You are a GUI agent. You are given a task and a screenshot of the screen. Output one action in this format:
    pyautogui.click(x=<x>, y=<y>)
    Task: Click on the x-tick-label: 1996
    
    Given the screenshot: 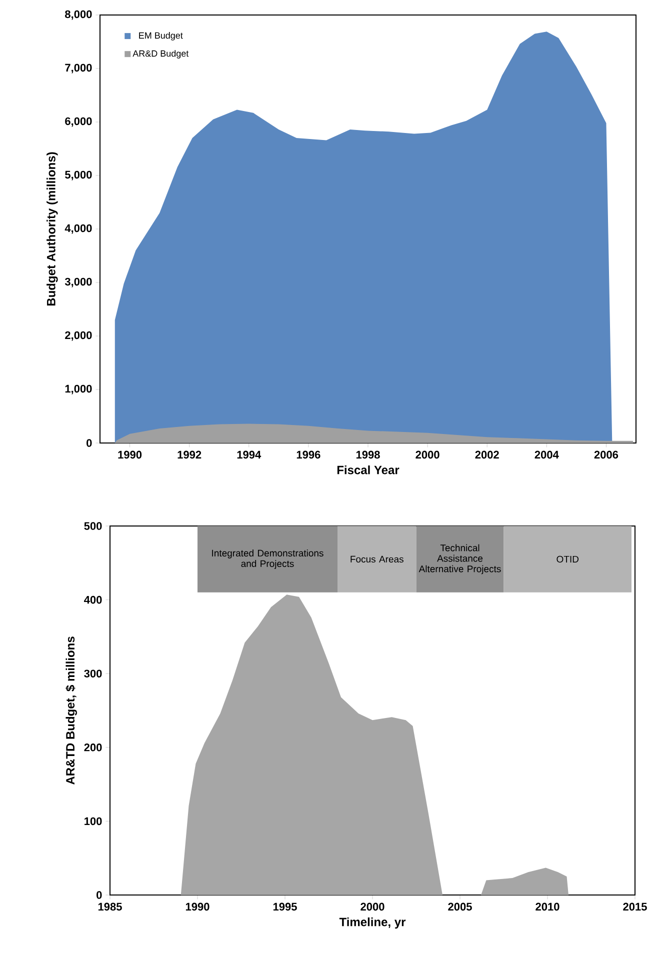 What is the action you would take?
    pyautogui.click(x=308, y=454)
    